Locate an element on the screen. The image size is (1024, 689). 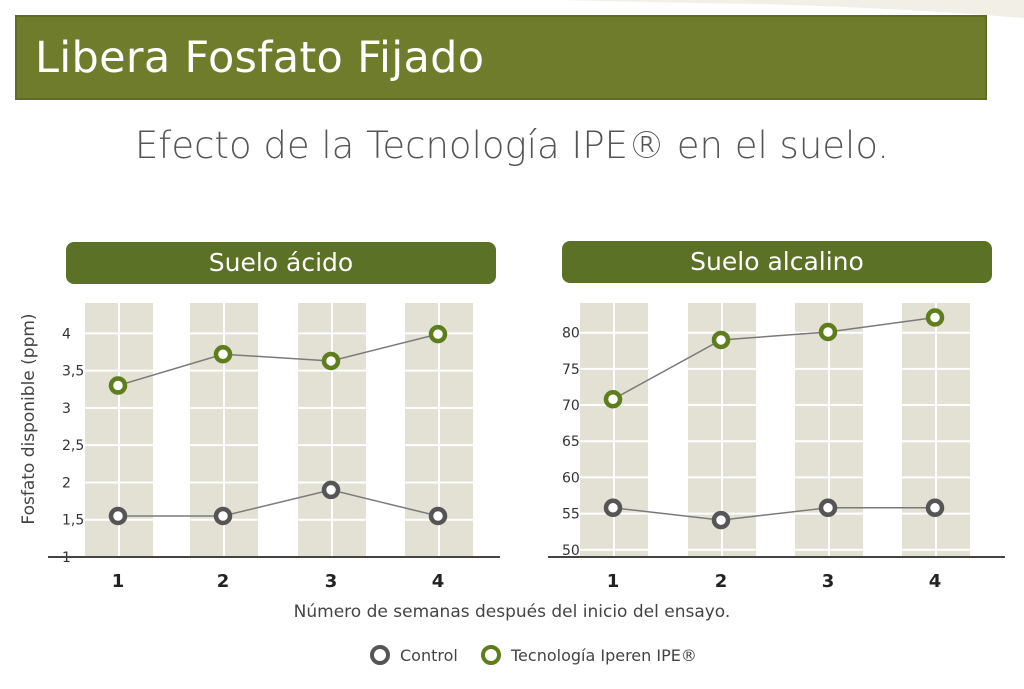
y-tick-label: 75 is located at coordinates (571, 370).